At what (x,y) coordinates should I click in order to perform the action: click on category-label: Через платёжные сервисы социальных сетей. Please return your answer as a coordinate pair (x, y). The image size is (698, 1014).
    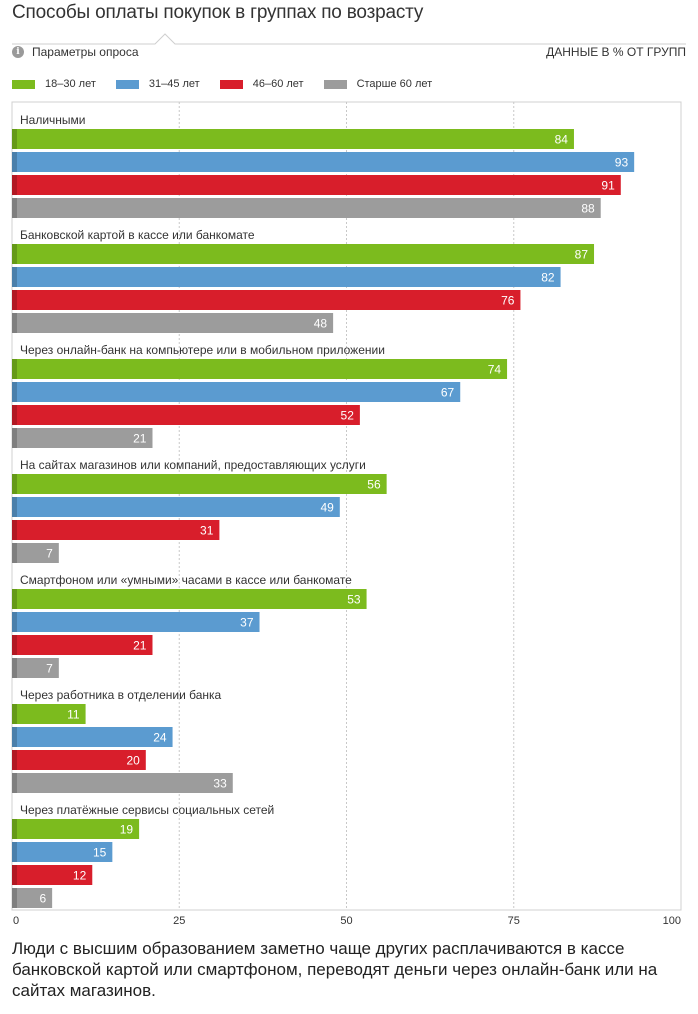
    Looking at the image, I should click on (147, 810).